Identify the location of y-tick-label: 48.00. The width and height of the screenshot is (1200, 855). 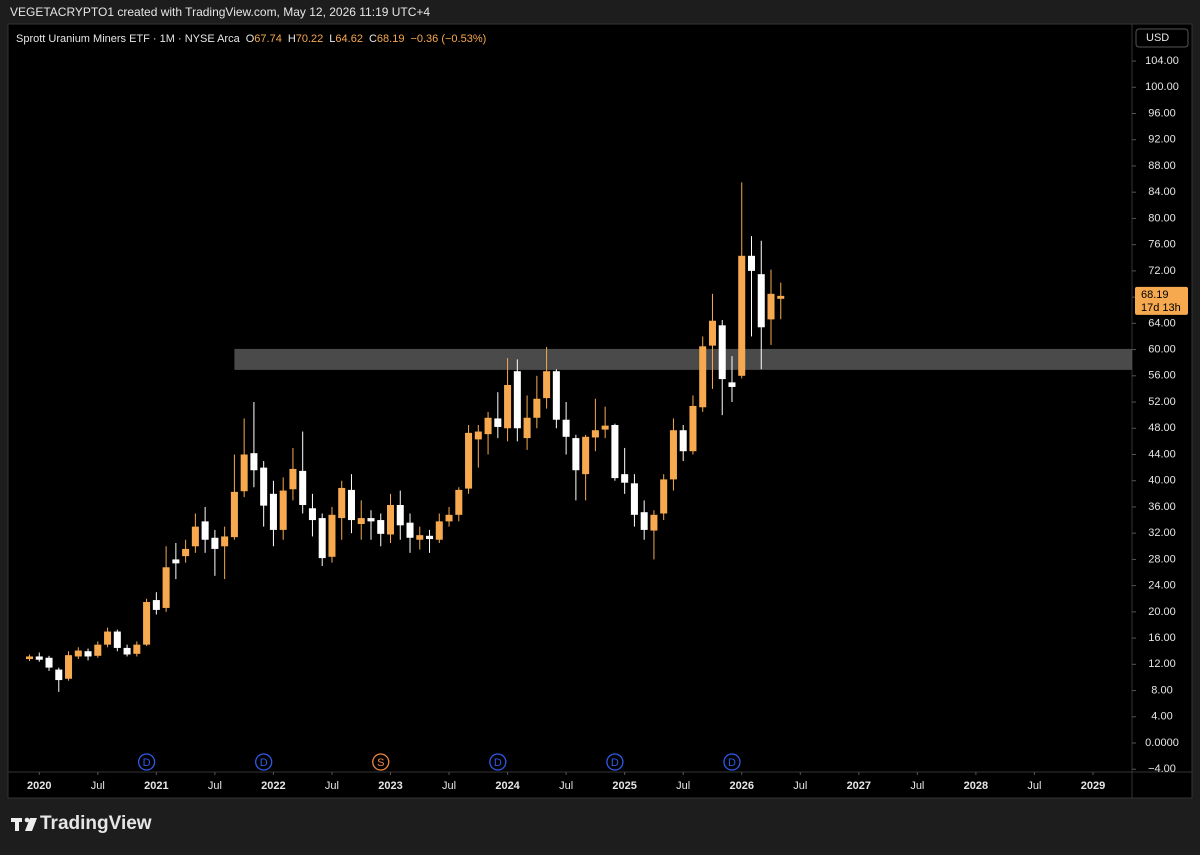
(1162, 428).